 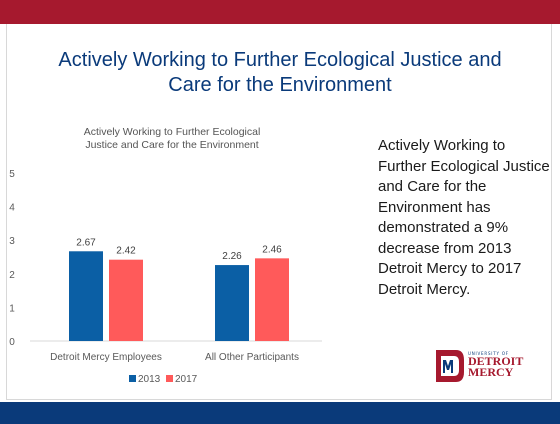 What do you see at coordinates (232, 256) in the screenshot?
I see `data-label: 2.26` at bounding box center [232, 256].